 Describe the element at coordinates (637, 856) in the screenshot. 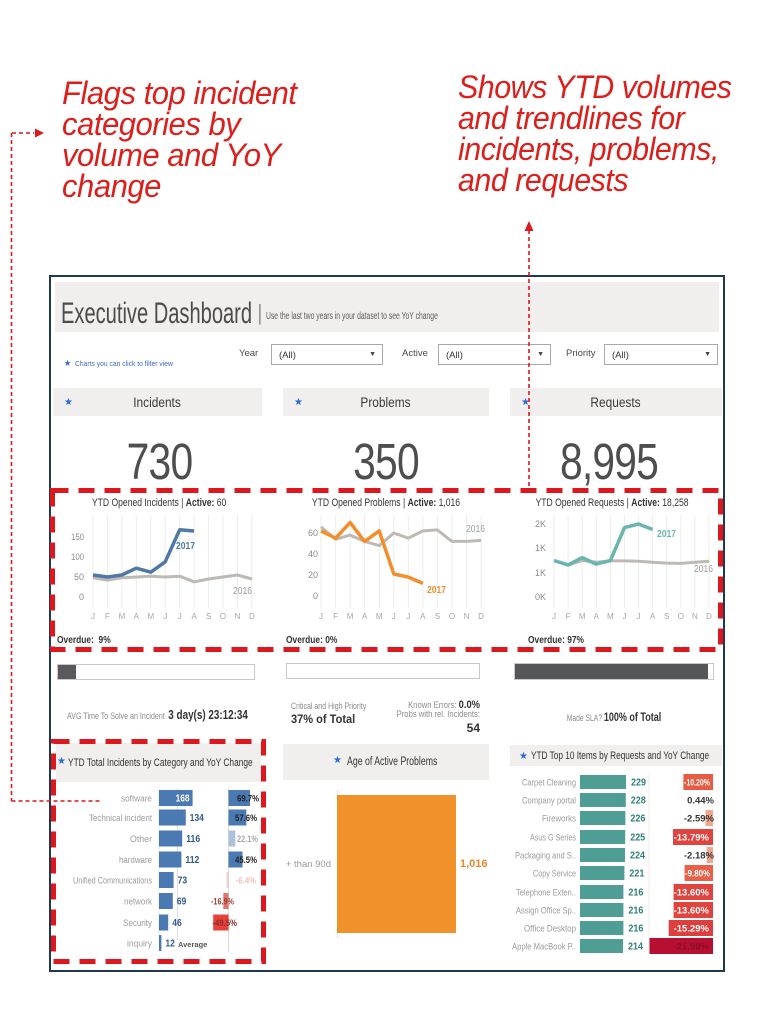

I see `svg-text: 224` at that location.